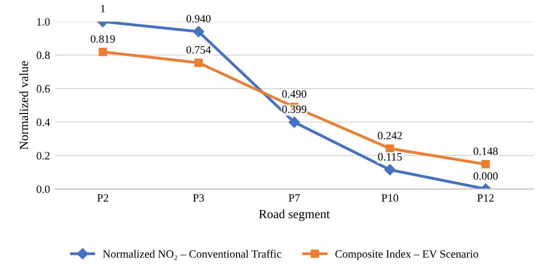  Describe the element at coordinates (43, 56) in the screenshot. I see `y-tick-label: 0.8` at that location.